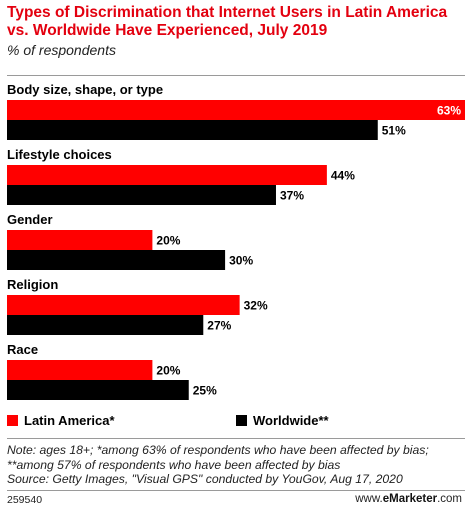 The width and height of the screenshot is (470, 512). What do you see at coordinates (241, 420) in the screenshot?
I see `legend-swatch-worldwide` at bounding box center [241, 420].